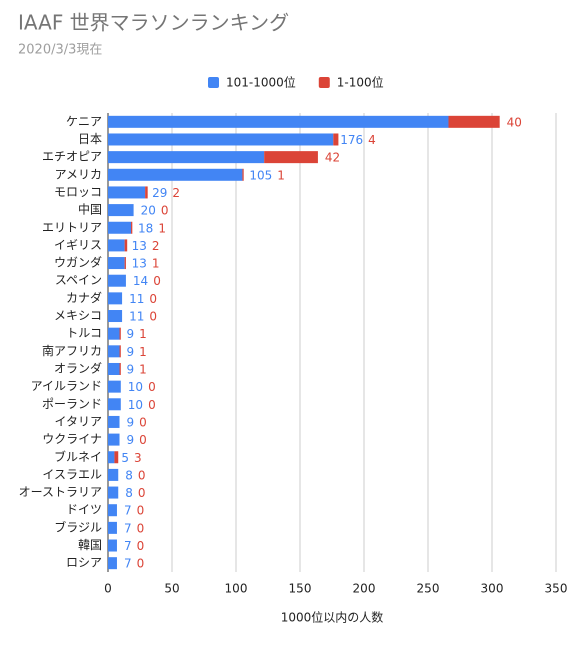 The width and height of the screenshot is (588, 645). What do you see at coordinates (60, 50) in the screenshot?
I see `chart-subtitle: 2020/3/3現在` at bounding box center [60, 50].